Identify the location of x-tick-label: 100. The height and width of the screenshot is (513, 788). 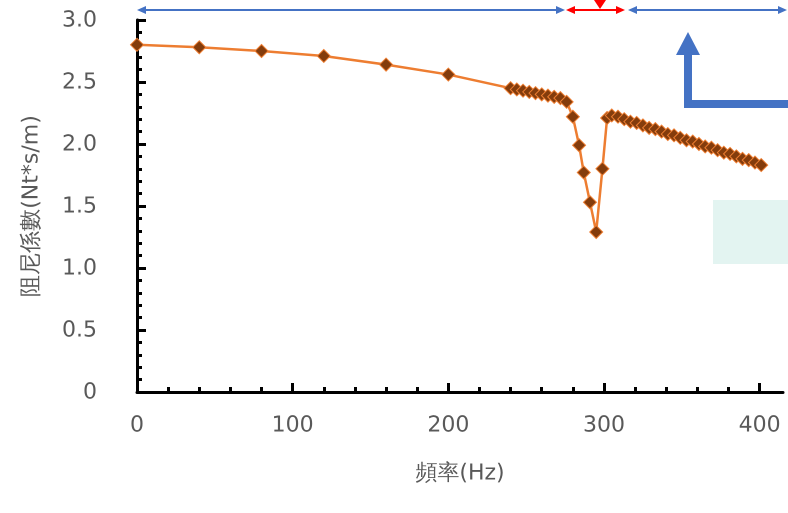
(293, 425).